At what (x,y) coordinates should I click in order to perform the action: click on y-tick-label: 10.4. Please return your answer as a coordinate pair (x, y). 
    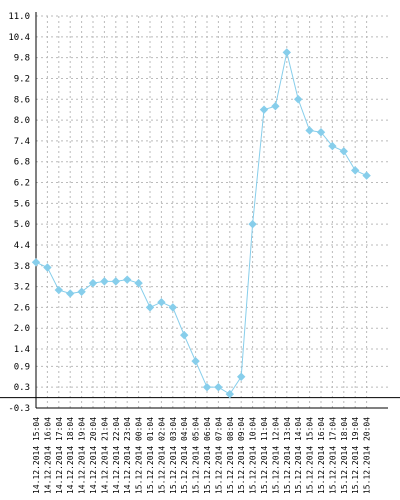
    Looking at the image, I should click on (19, 38).